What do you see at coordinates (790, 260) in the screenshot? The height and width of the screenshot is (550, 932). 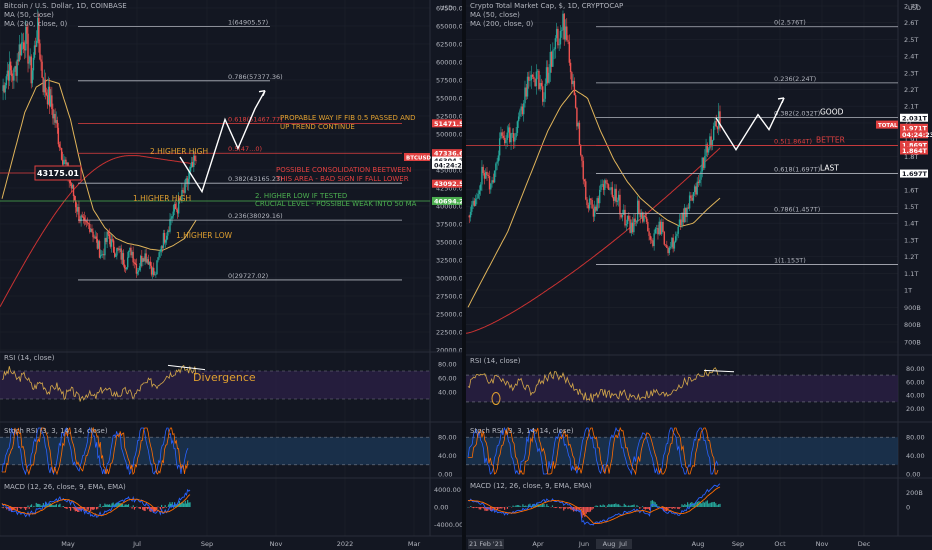 I see `total-fib-label: 1(1.153T)` at bounding box center [790, 260].